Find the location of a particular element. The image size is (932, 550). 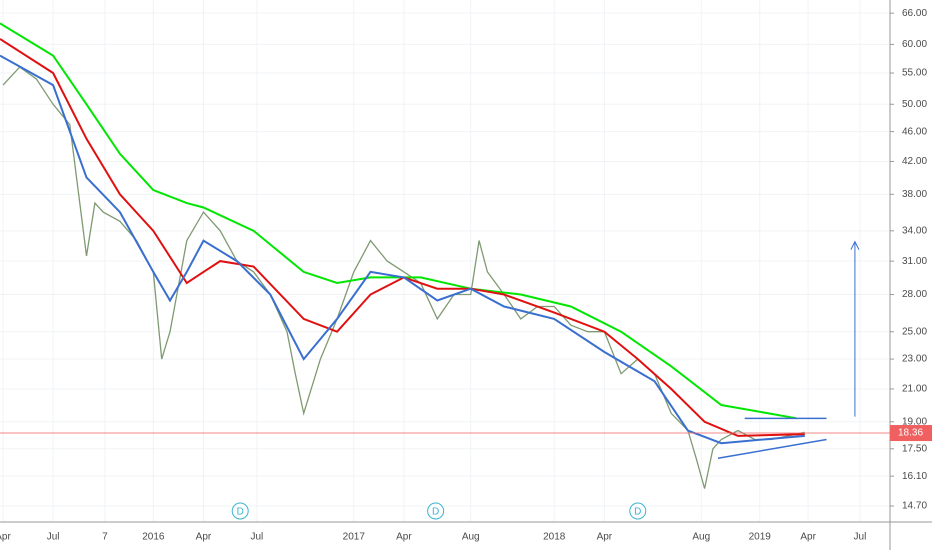

y-tick-label: 31.00 is located at coordinates (914, 261).